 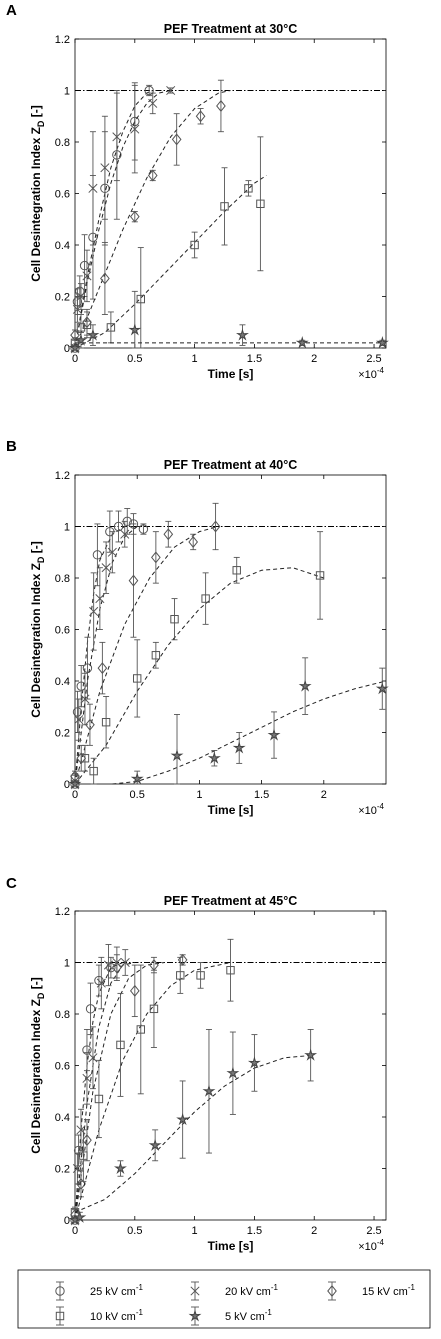 What do you see at coordinates (252, 1290) in the screenshot?
I see `legend-label-20kv: 20 kV cm-1` at bounding box center [252, 1290].